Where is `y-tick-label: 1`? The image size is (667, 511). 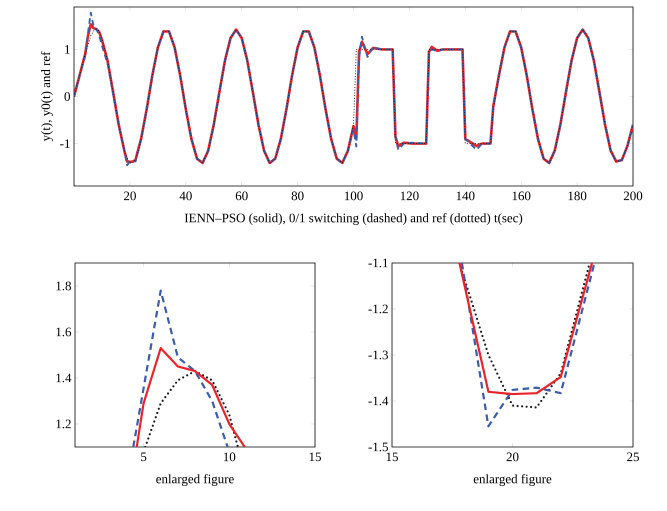 y-tick-label: 1 is located at coordinates (67, 49).